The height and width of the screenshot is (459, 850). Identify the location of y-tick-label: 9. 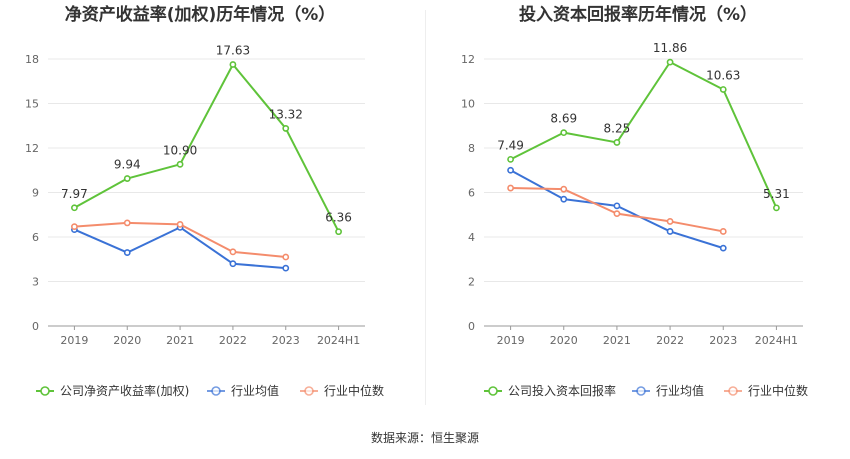
(35, 193).